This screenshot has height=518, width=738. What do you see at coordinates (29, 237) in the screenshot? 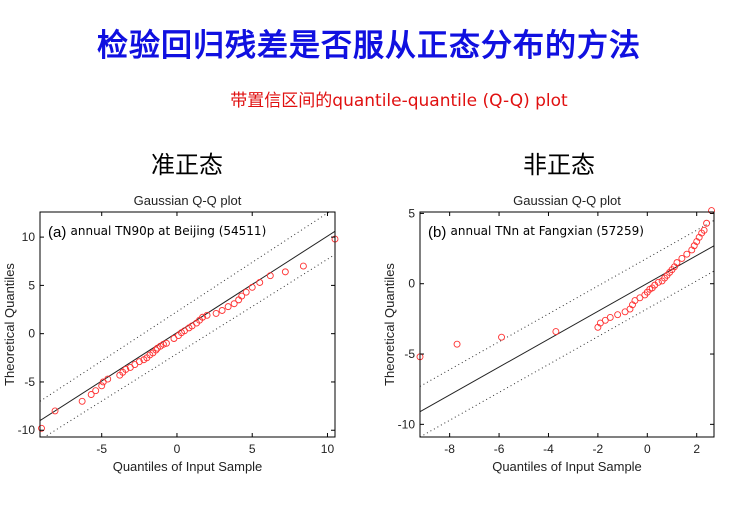
I see `y-tick-label: 10` at bounding box center [29, 237].